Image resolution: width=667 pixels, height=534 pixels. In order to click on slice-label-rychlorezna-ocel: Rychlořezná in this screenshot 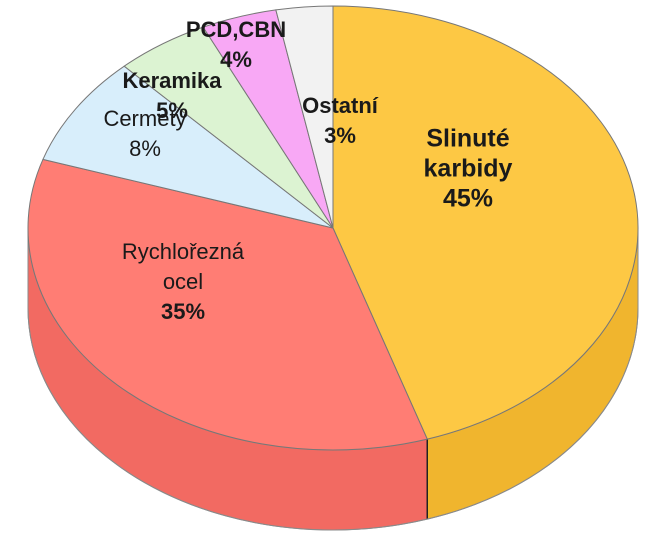, I will do `click(183, 251)`.